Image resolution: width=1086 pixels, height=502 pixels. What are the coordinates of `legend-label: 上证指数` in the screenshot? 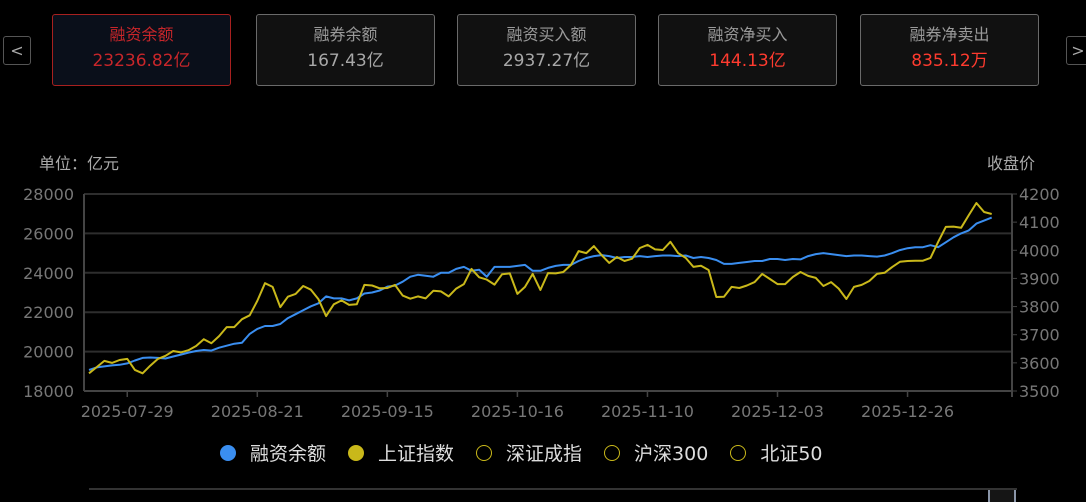 It's located at (416, 454).